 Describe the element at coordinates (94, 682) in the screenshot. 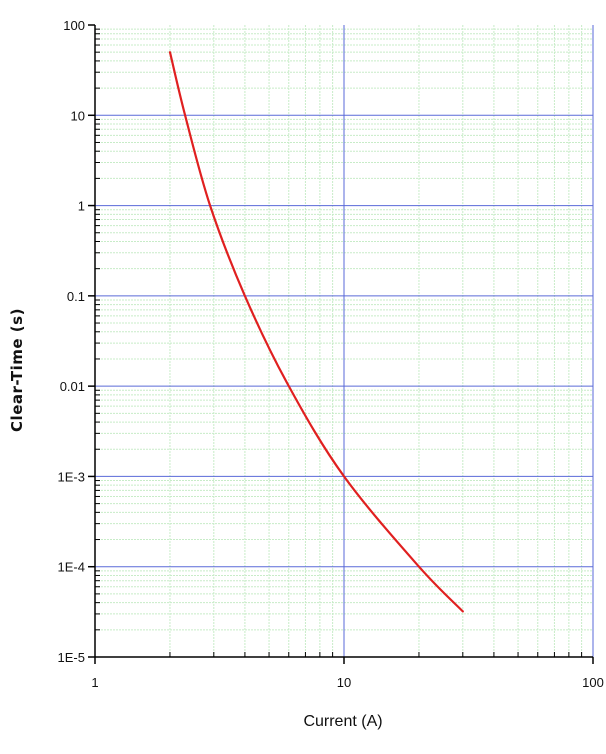

I see `x-tick-label: 1` at that location.